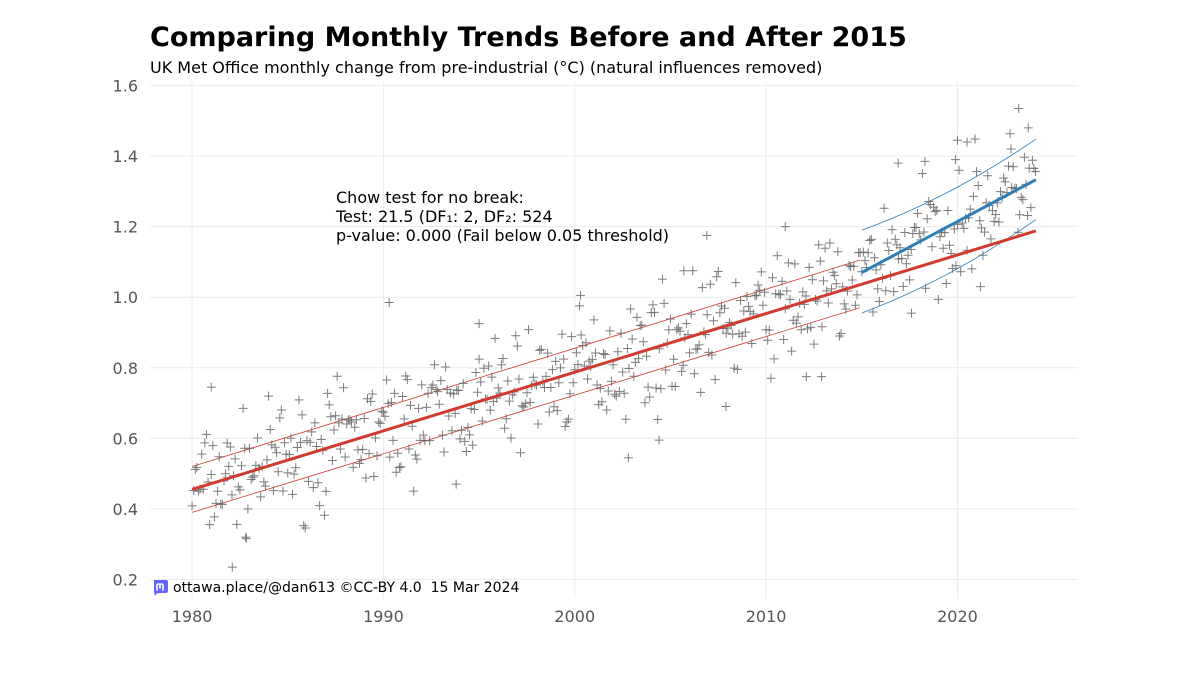 The width and height of the screenshot is (1200, 675). What do you see at coordinates (475, 588) in the screenshot?
I see `footer-date: 15 Mar 2024` at bounding box center [475, 588].